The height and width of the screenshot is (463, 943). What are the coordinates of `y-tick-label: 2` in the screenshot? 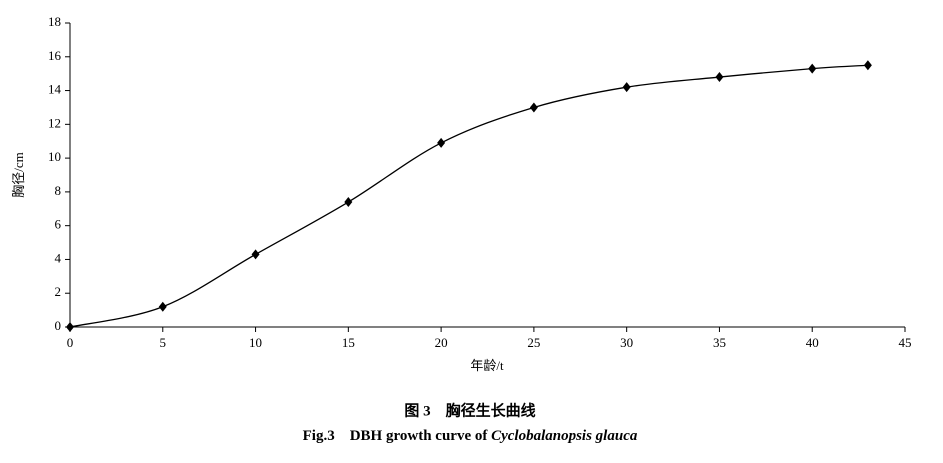 It's located at (58, 291).